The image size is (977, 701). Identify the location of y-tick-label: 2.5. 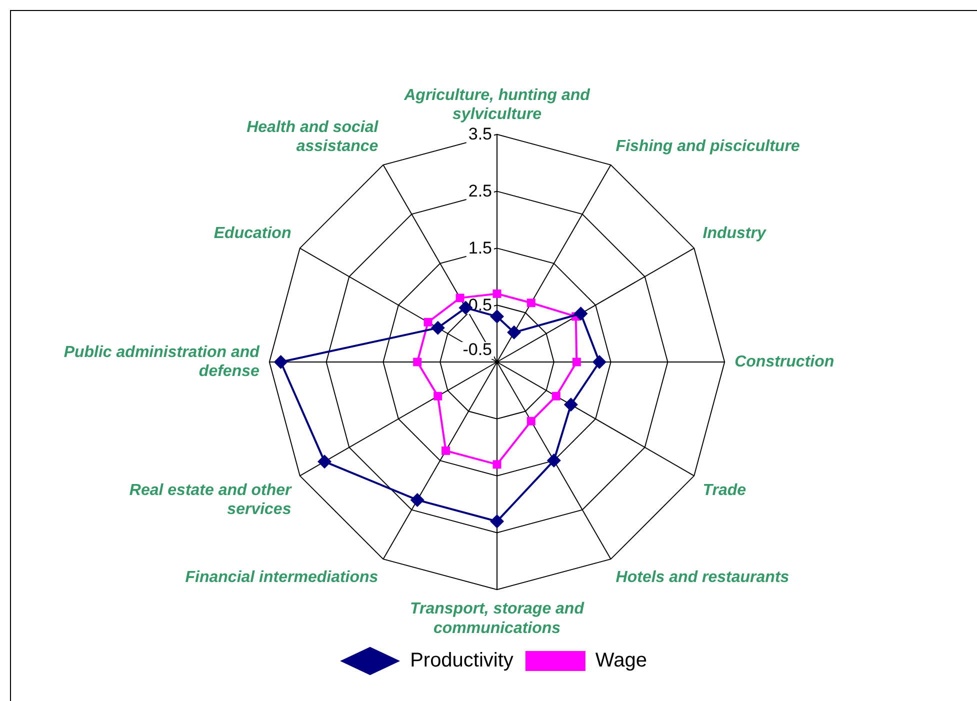
(480, 190).